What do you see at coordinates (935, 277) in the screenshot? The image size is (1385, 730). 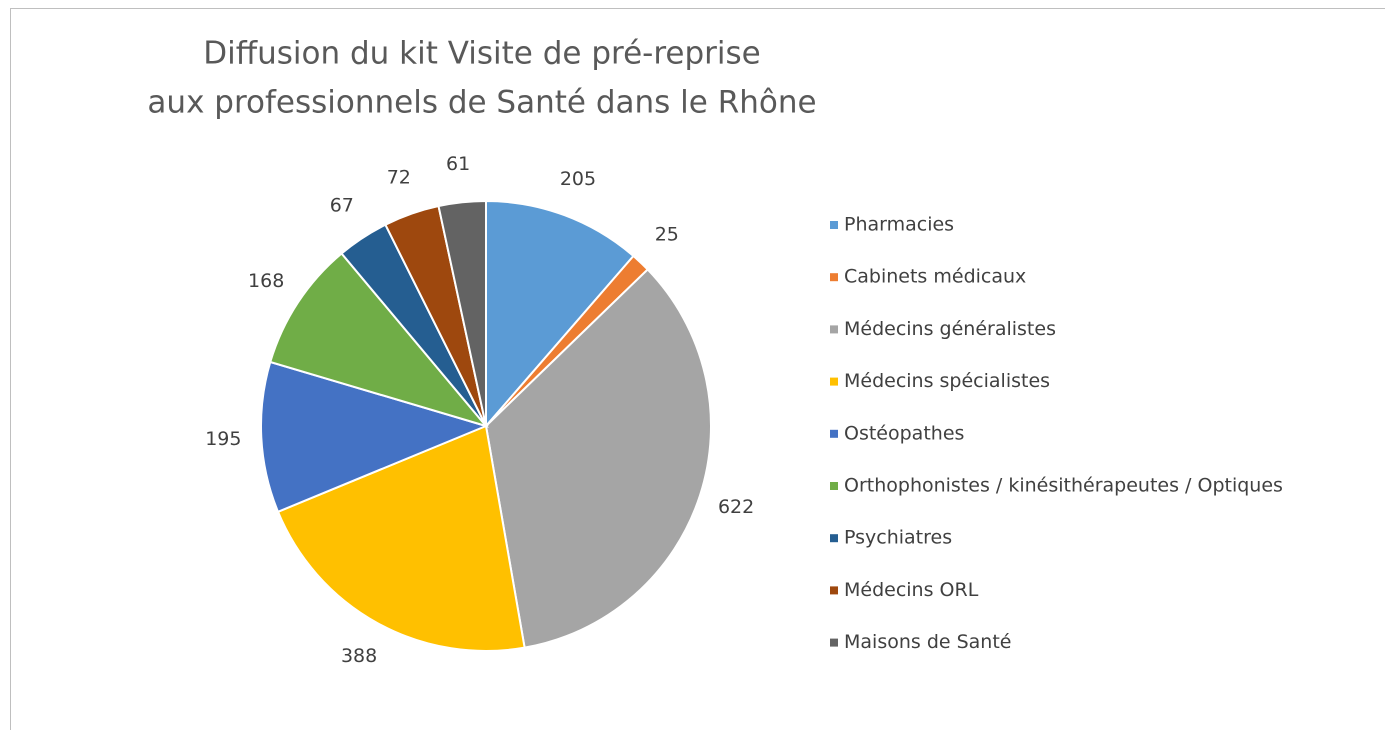 I see `legend-label: Cabinets médicaux` at bounding box center [935, 277].